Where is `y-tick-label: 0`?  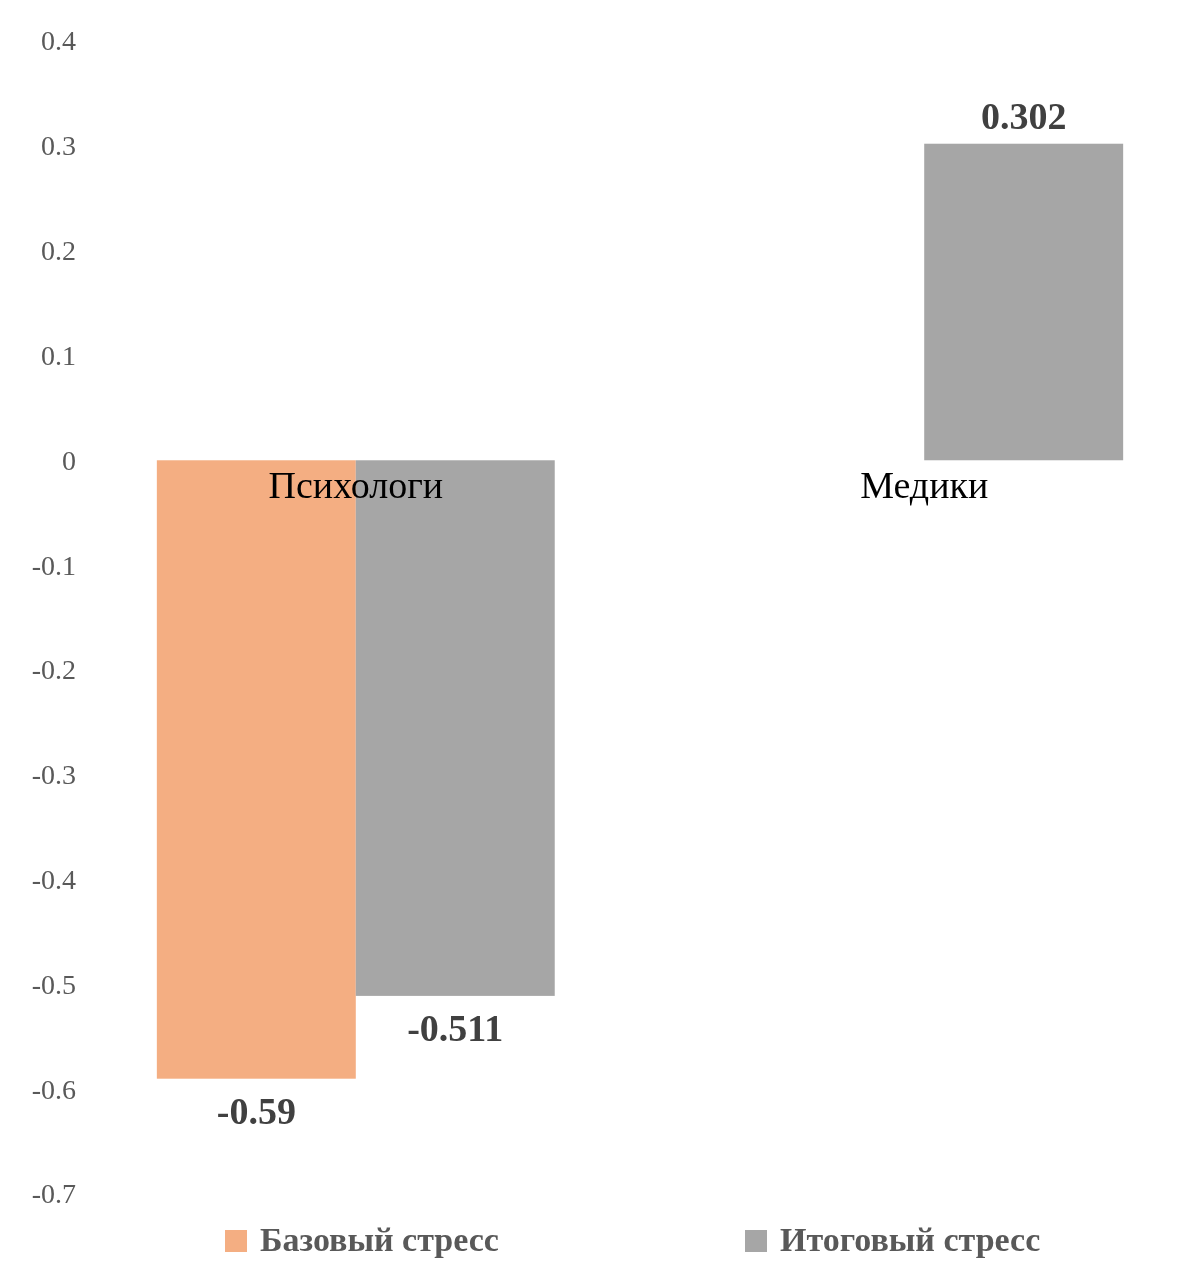 y-tick-label: 0 is located at coordinates (69, 460).